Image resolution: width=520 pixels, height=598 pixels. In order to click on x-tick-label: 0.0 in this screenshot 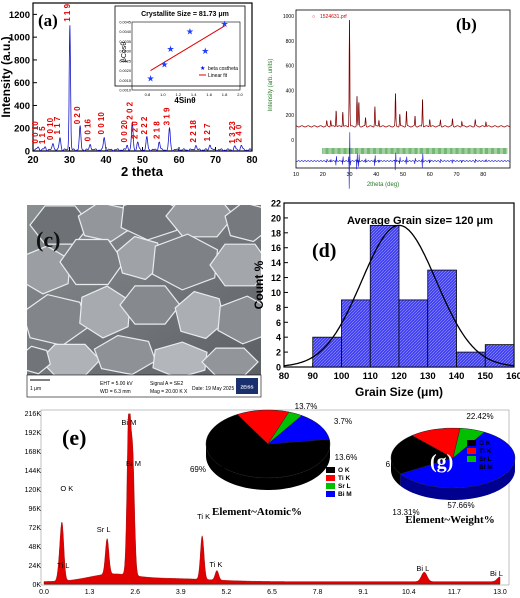, I will do `click(44, 592)`.